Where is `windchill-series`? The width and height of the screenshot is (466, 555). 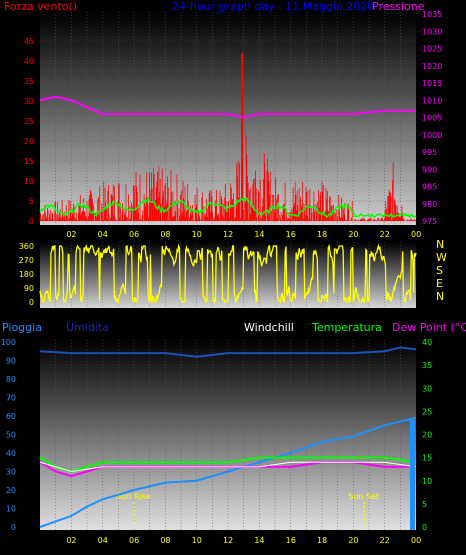
windchill-series is located at coordinates (228, 467).